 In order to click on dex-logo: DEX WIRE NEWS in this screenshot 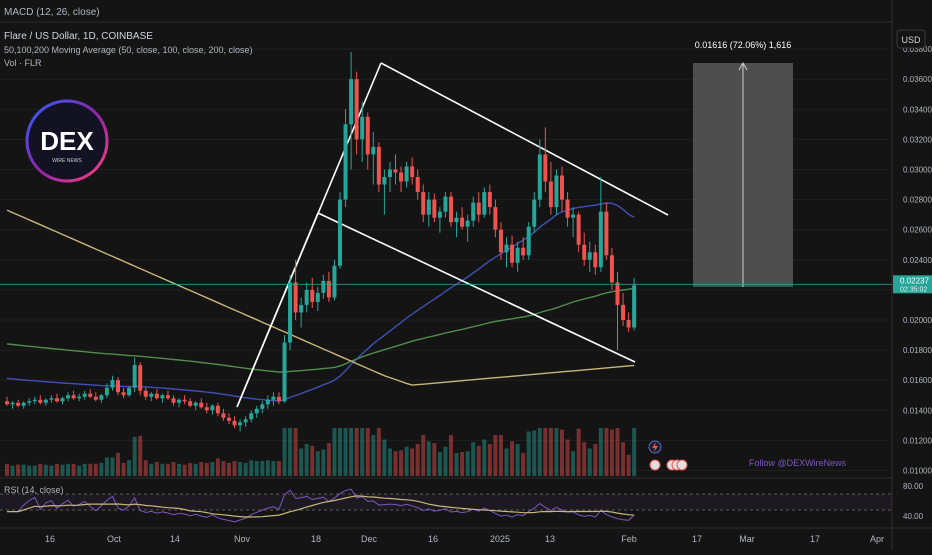, I will do `click(67, 141)`.